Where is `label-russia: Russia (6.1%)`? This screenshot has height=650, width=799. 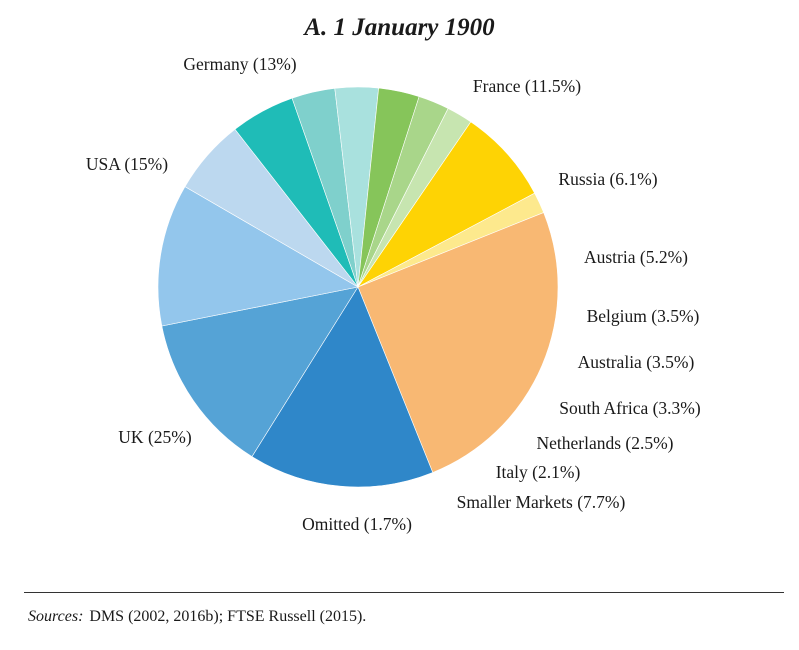
label-russia: Russia (6.1%) is located at coordinates (607, 179).